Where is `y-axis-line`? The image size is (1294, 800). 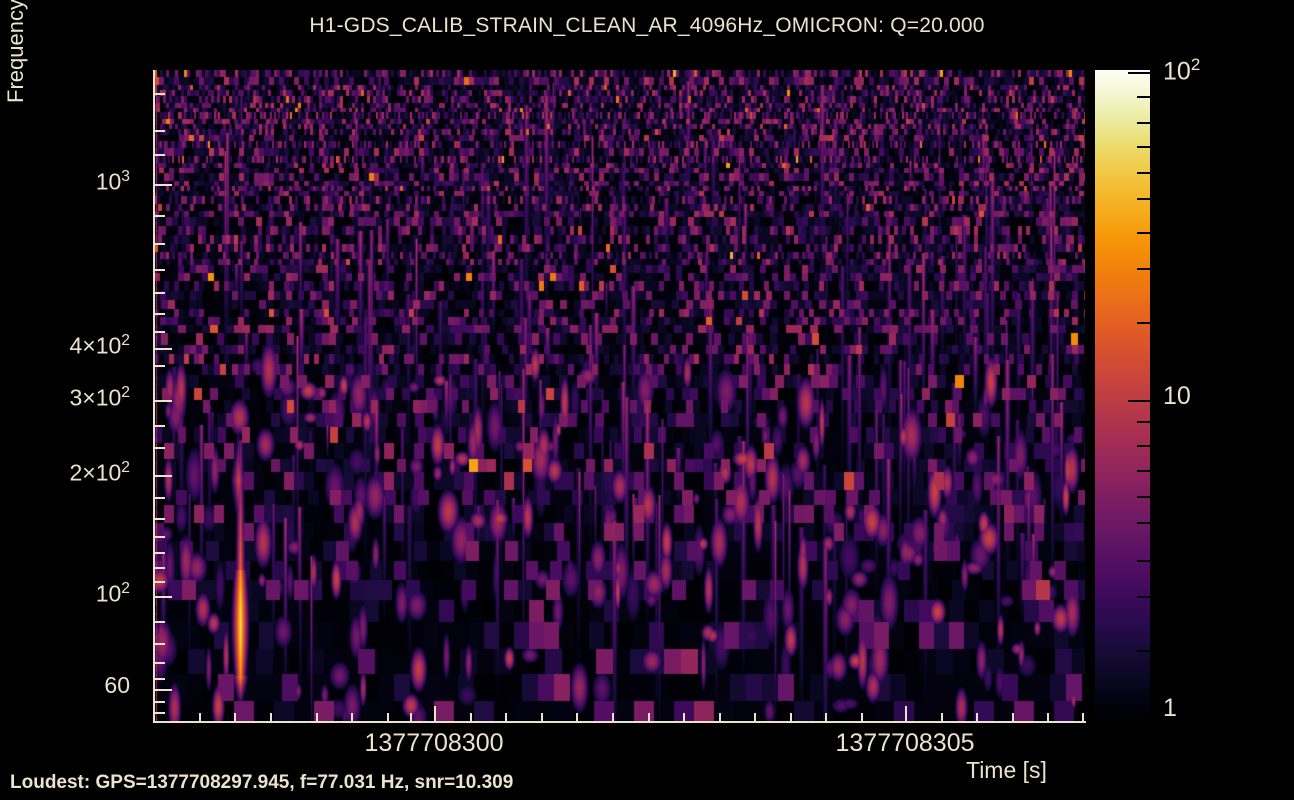
y-axis-line is located at coordinates (154, 396).